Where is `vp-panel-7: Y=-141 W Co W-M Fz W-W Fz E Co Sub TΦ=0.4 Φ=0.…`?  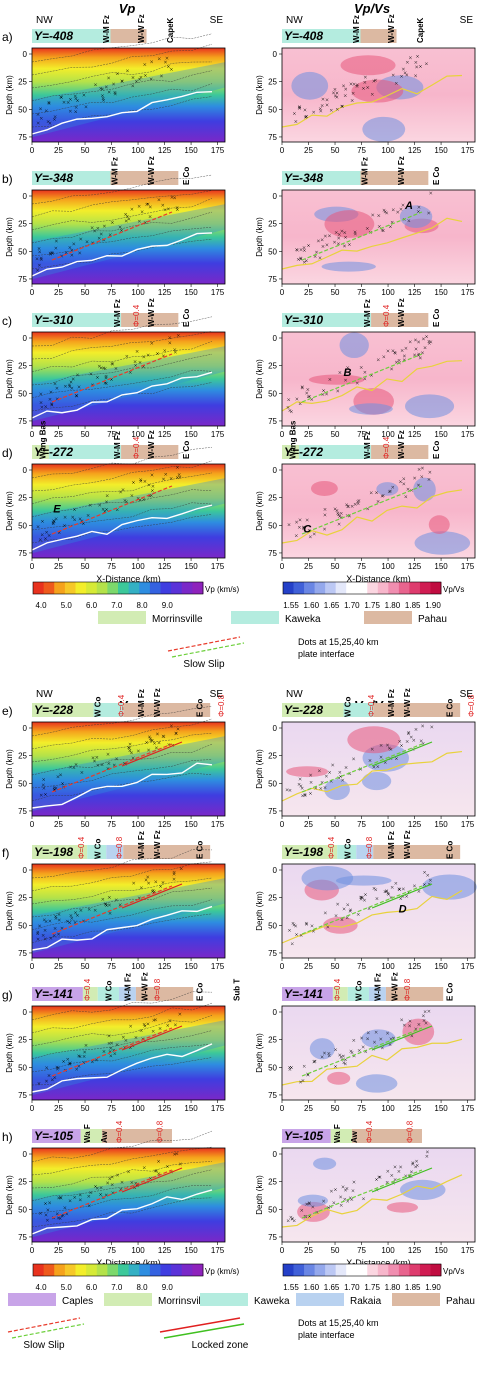 vp-panel-7: Y=-141 W Co W-M Fz W-W Fz E Co Sub TΦ=0.4 Φ=0.… is located at coordinates (122, 1042).